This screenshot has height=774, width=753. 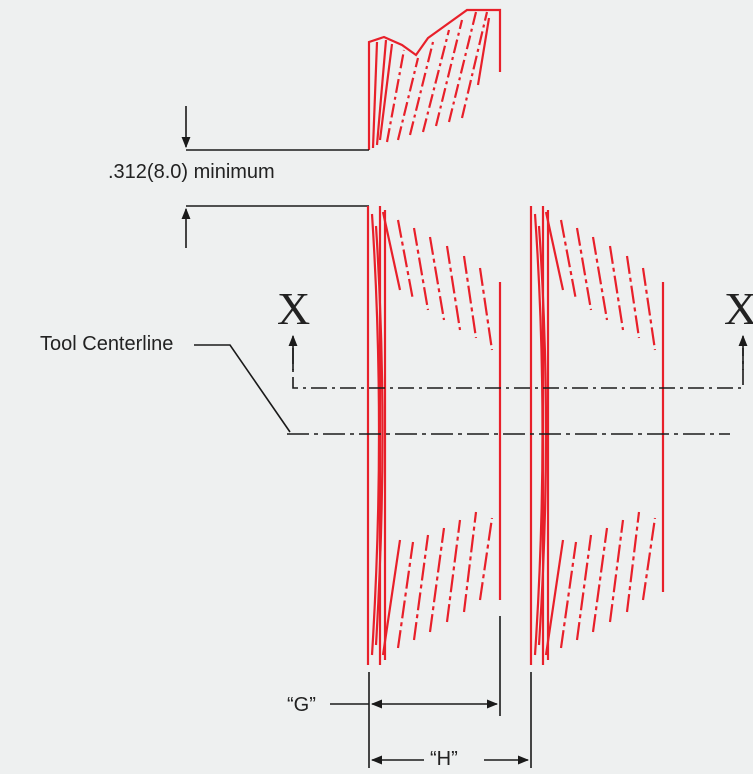 What do you see at coordinates (301, 705) in the screenshot?
I see `dimension-g-label: “G”` at bounding box center [301, 705].